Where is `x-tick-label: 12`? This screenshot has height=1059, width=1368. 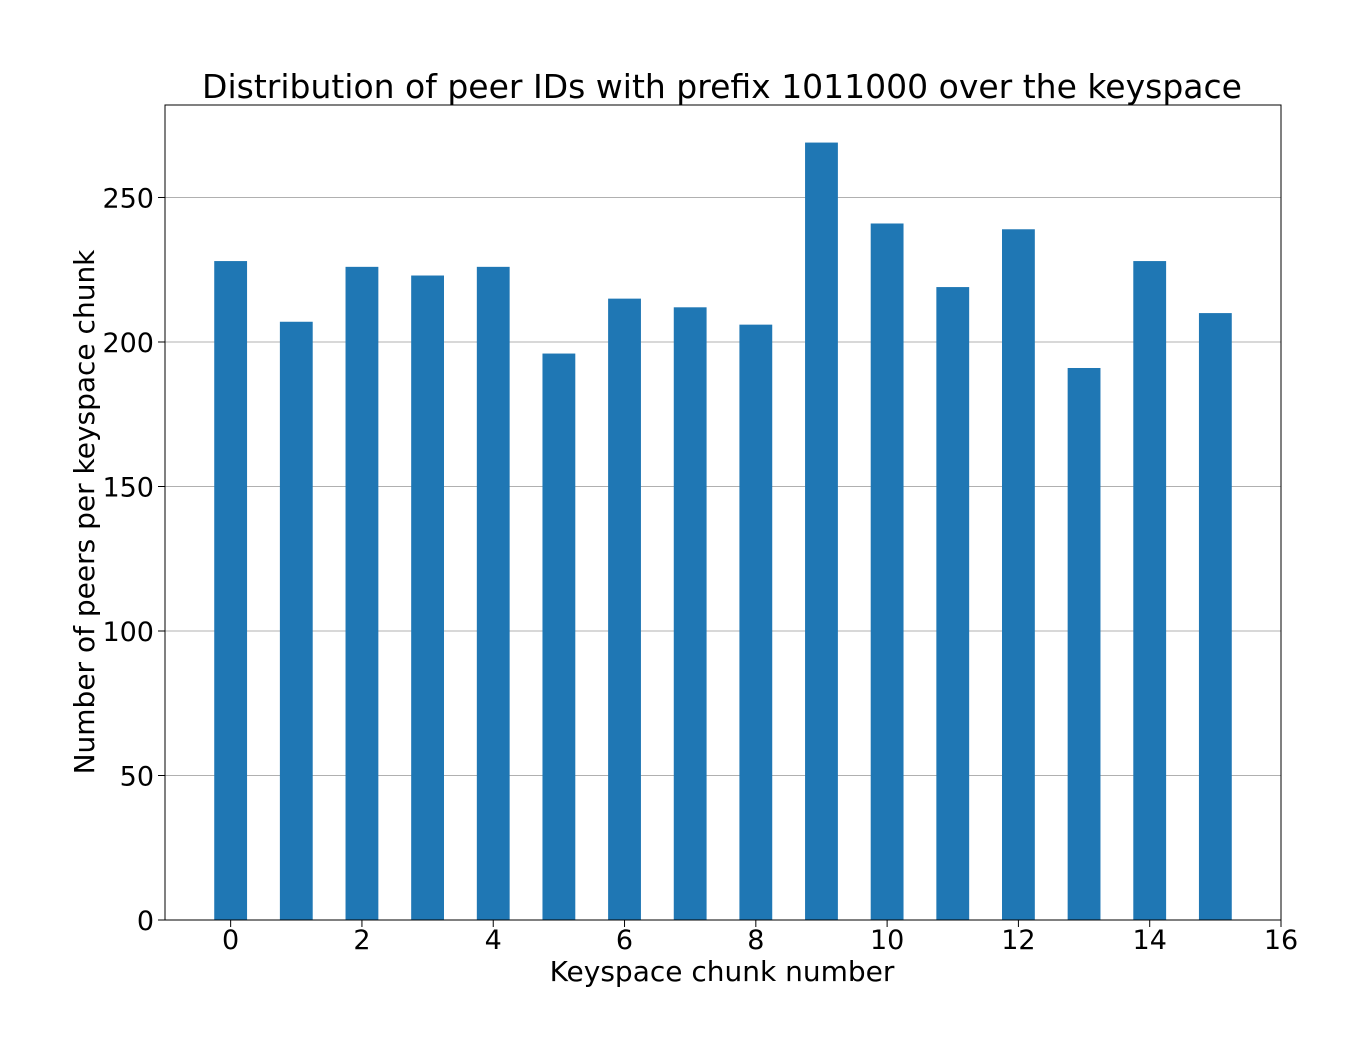 x-tick-label: 12 is located at coordinates (1018, 940).